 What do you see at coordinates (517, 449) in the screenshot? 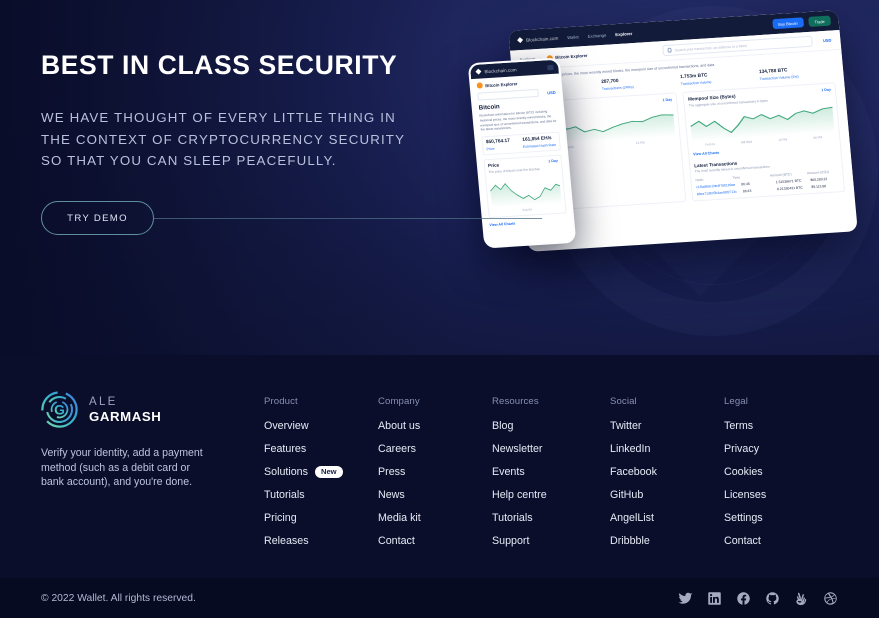
I see `footer-link-newsletter: Newsletter` at bounding box center [517, 449].